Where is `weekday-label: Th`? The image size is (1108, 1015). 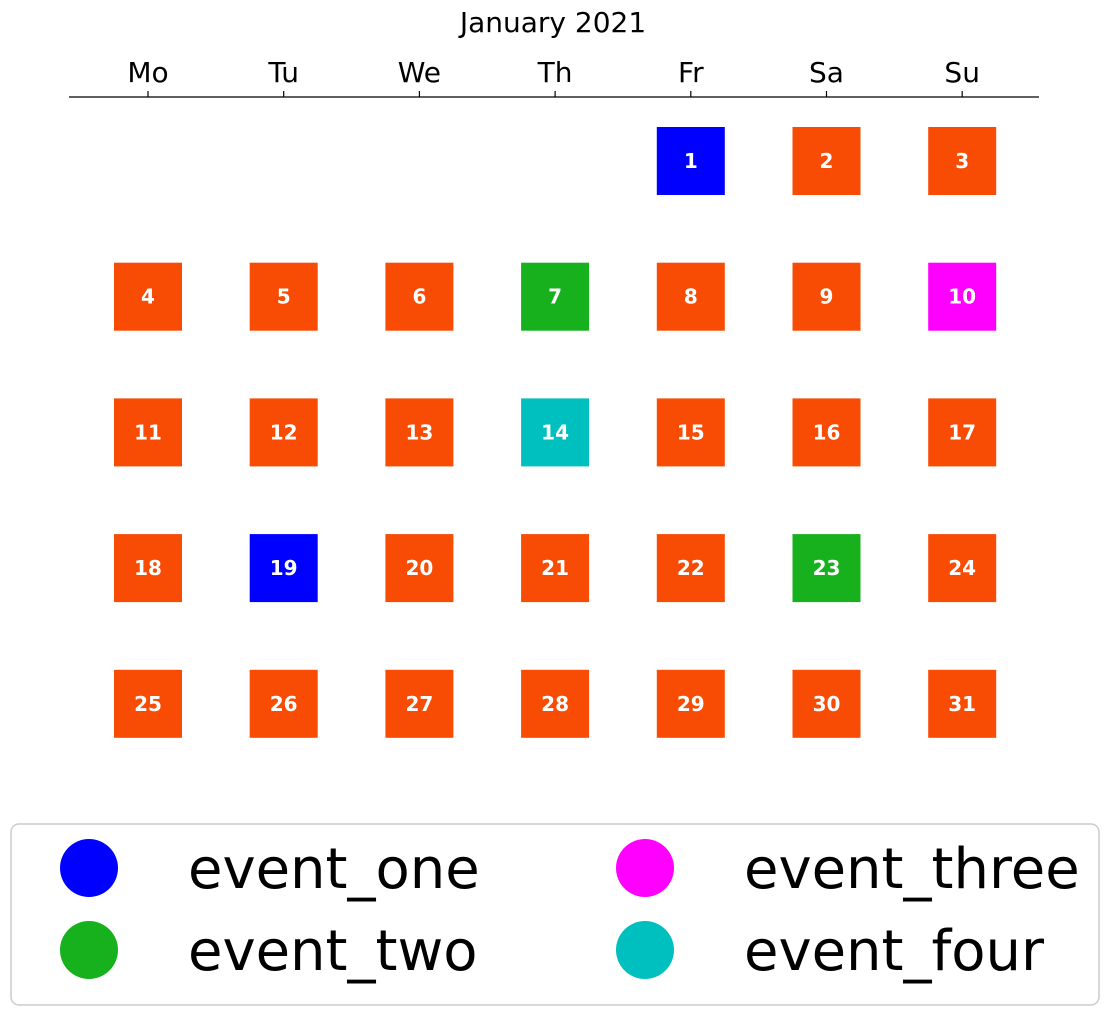 weekday-label: Th is located at coordinates (555, 72).